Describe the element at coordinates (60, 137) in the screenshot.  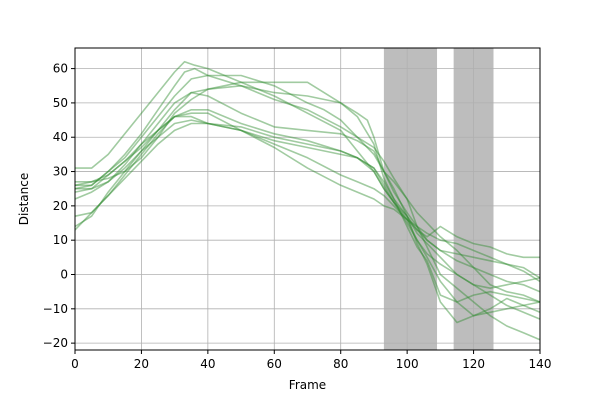
I see `y-tick-label: 40` at that location.